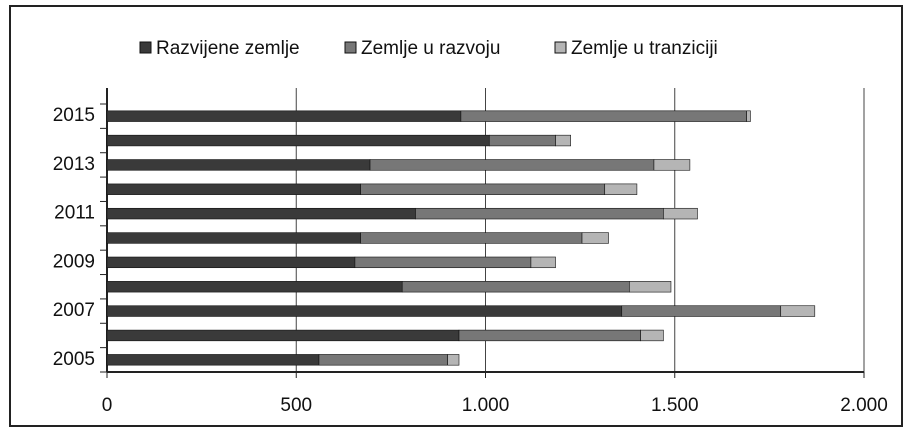 The height and width of the screenshot is (432, 910). I want to click on y-tick-label: 2011, so click(74, 213).